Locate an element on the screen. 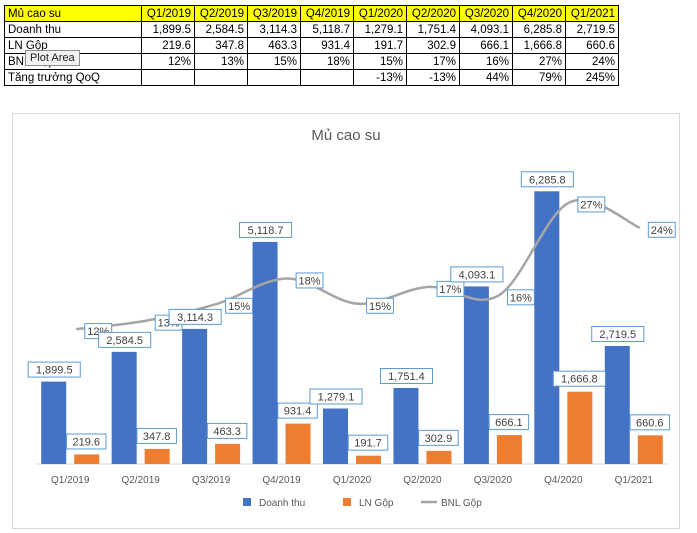  table-cell: 27% is located at coordinates (539, 61).